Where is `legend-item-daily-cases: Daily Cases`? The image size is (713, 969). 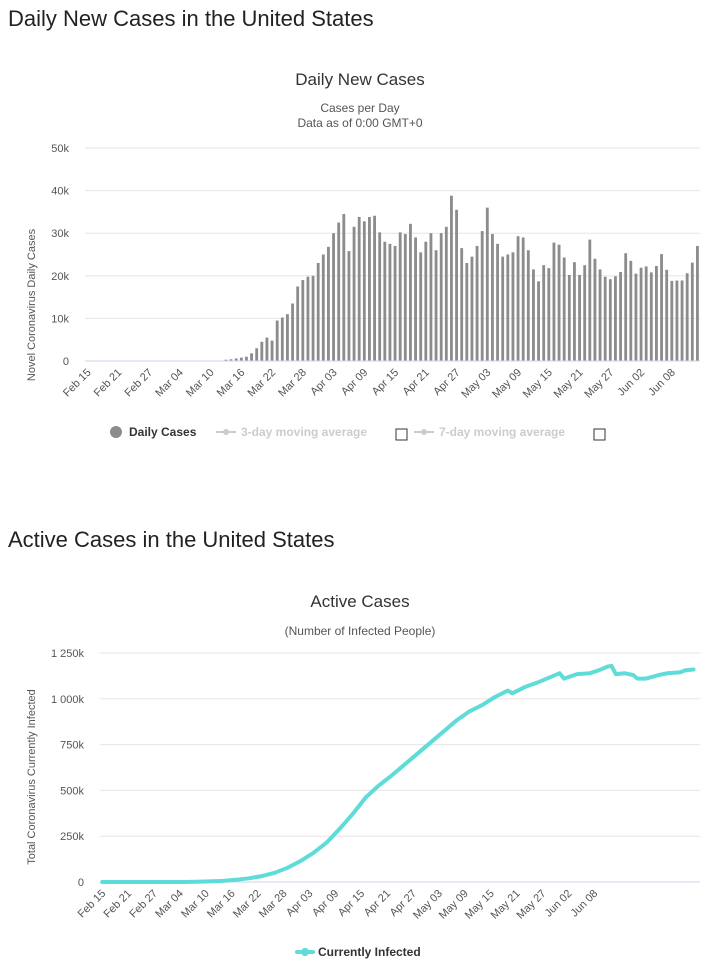
legend-item-daily-cases: Daily Cases is located at coordinates (153, 432).